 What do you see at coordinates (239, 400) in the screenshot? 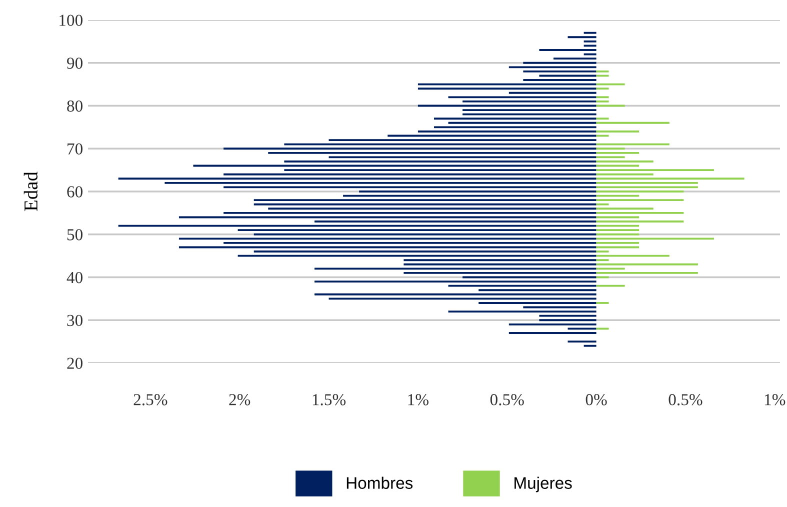
I see `x-tick-label: 2%` at bounding box center [239, 400].